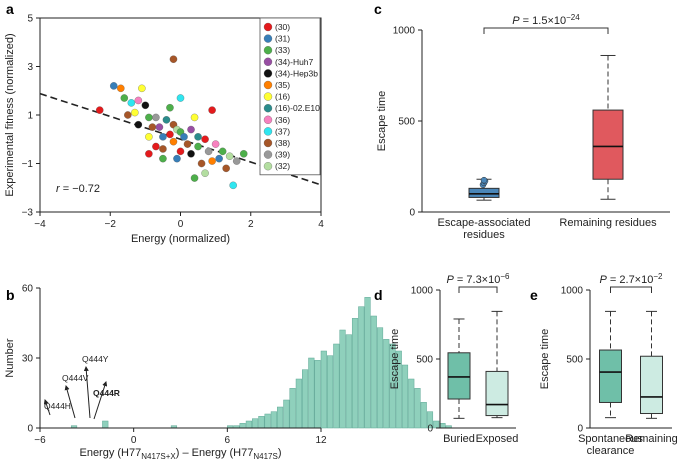  Describe the element at coordinates (608, 223) in the screenshot. I see `category-label: Remaining residues` at that location.